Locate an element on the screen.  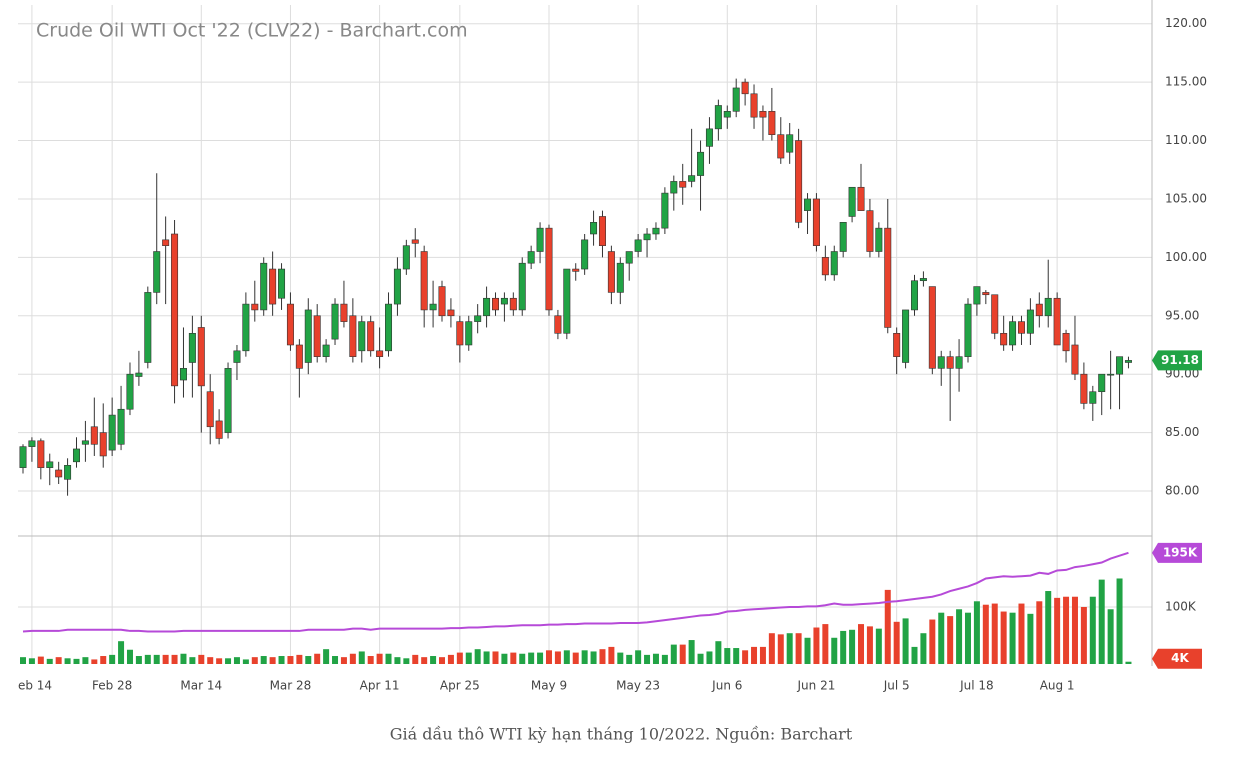
last-volume-label-badge is located at coordinates (1177, 658).